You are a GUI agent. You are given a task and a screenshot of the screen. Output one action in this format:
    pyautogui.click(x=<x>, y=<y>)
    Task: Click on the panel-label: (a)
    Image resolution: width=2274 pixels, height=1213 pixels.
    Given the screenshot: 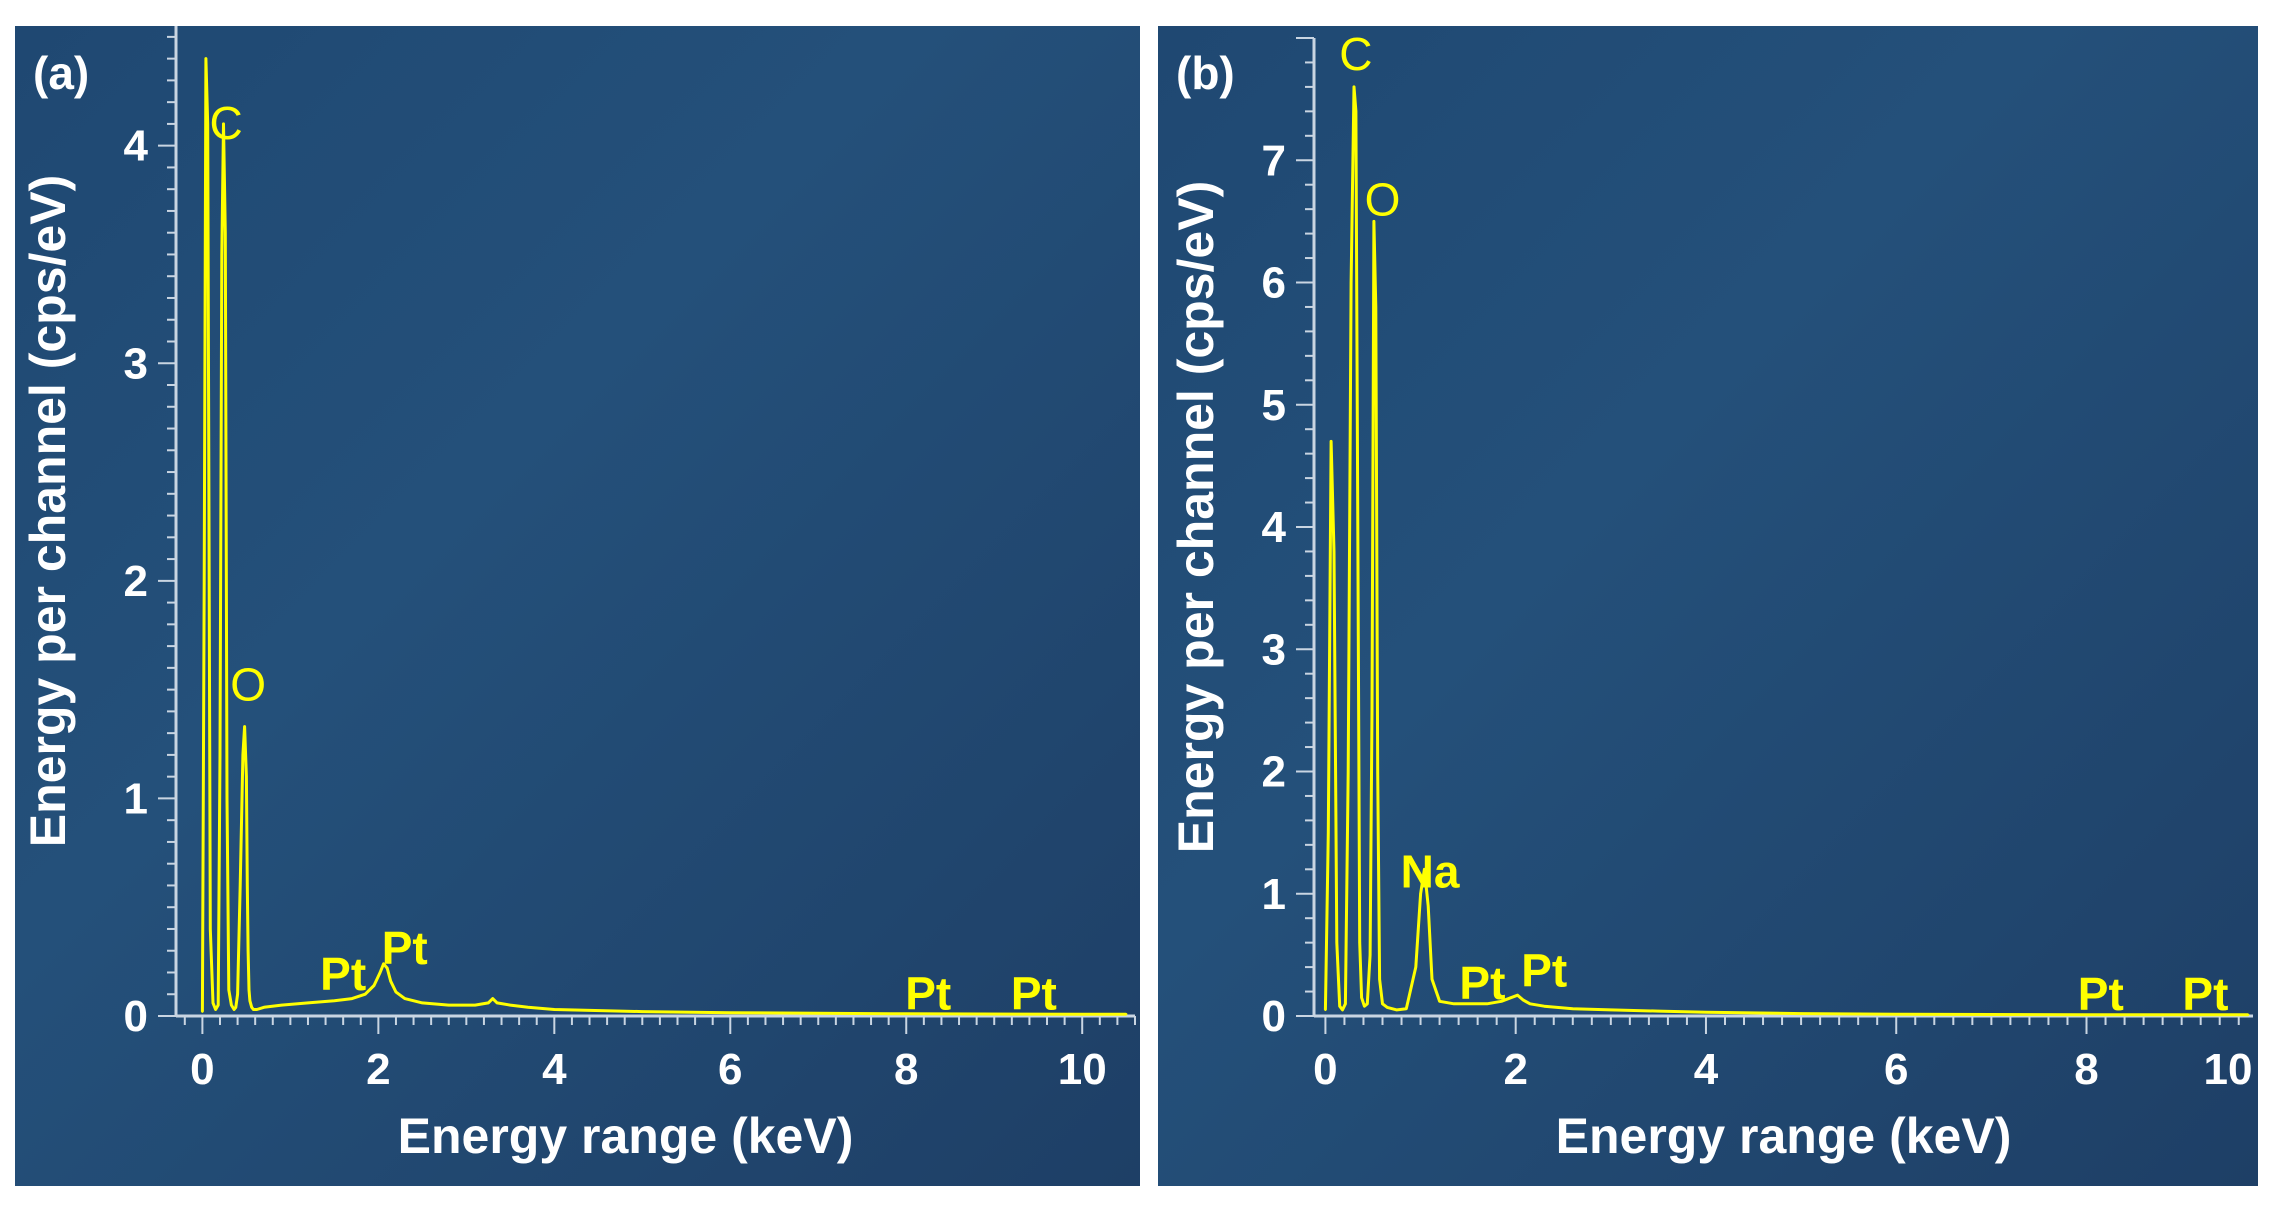 What is the action you would take?
    pyautogui.click(x=61, y=73)
    